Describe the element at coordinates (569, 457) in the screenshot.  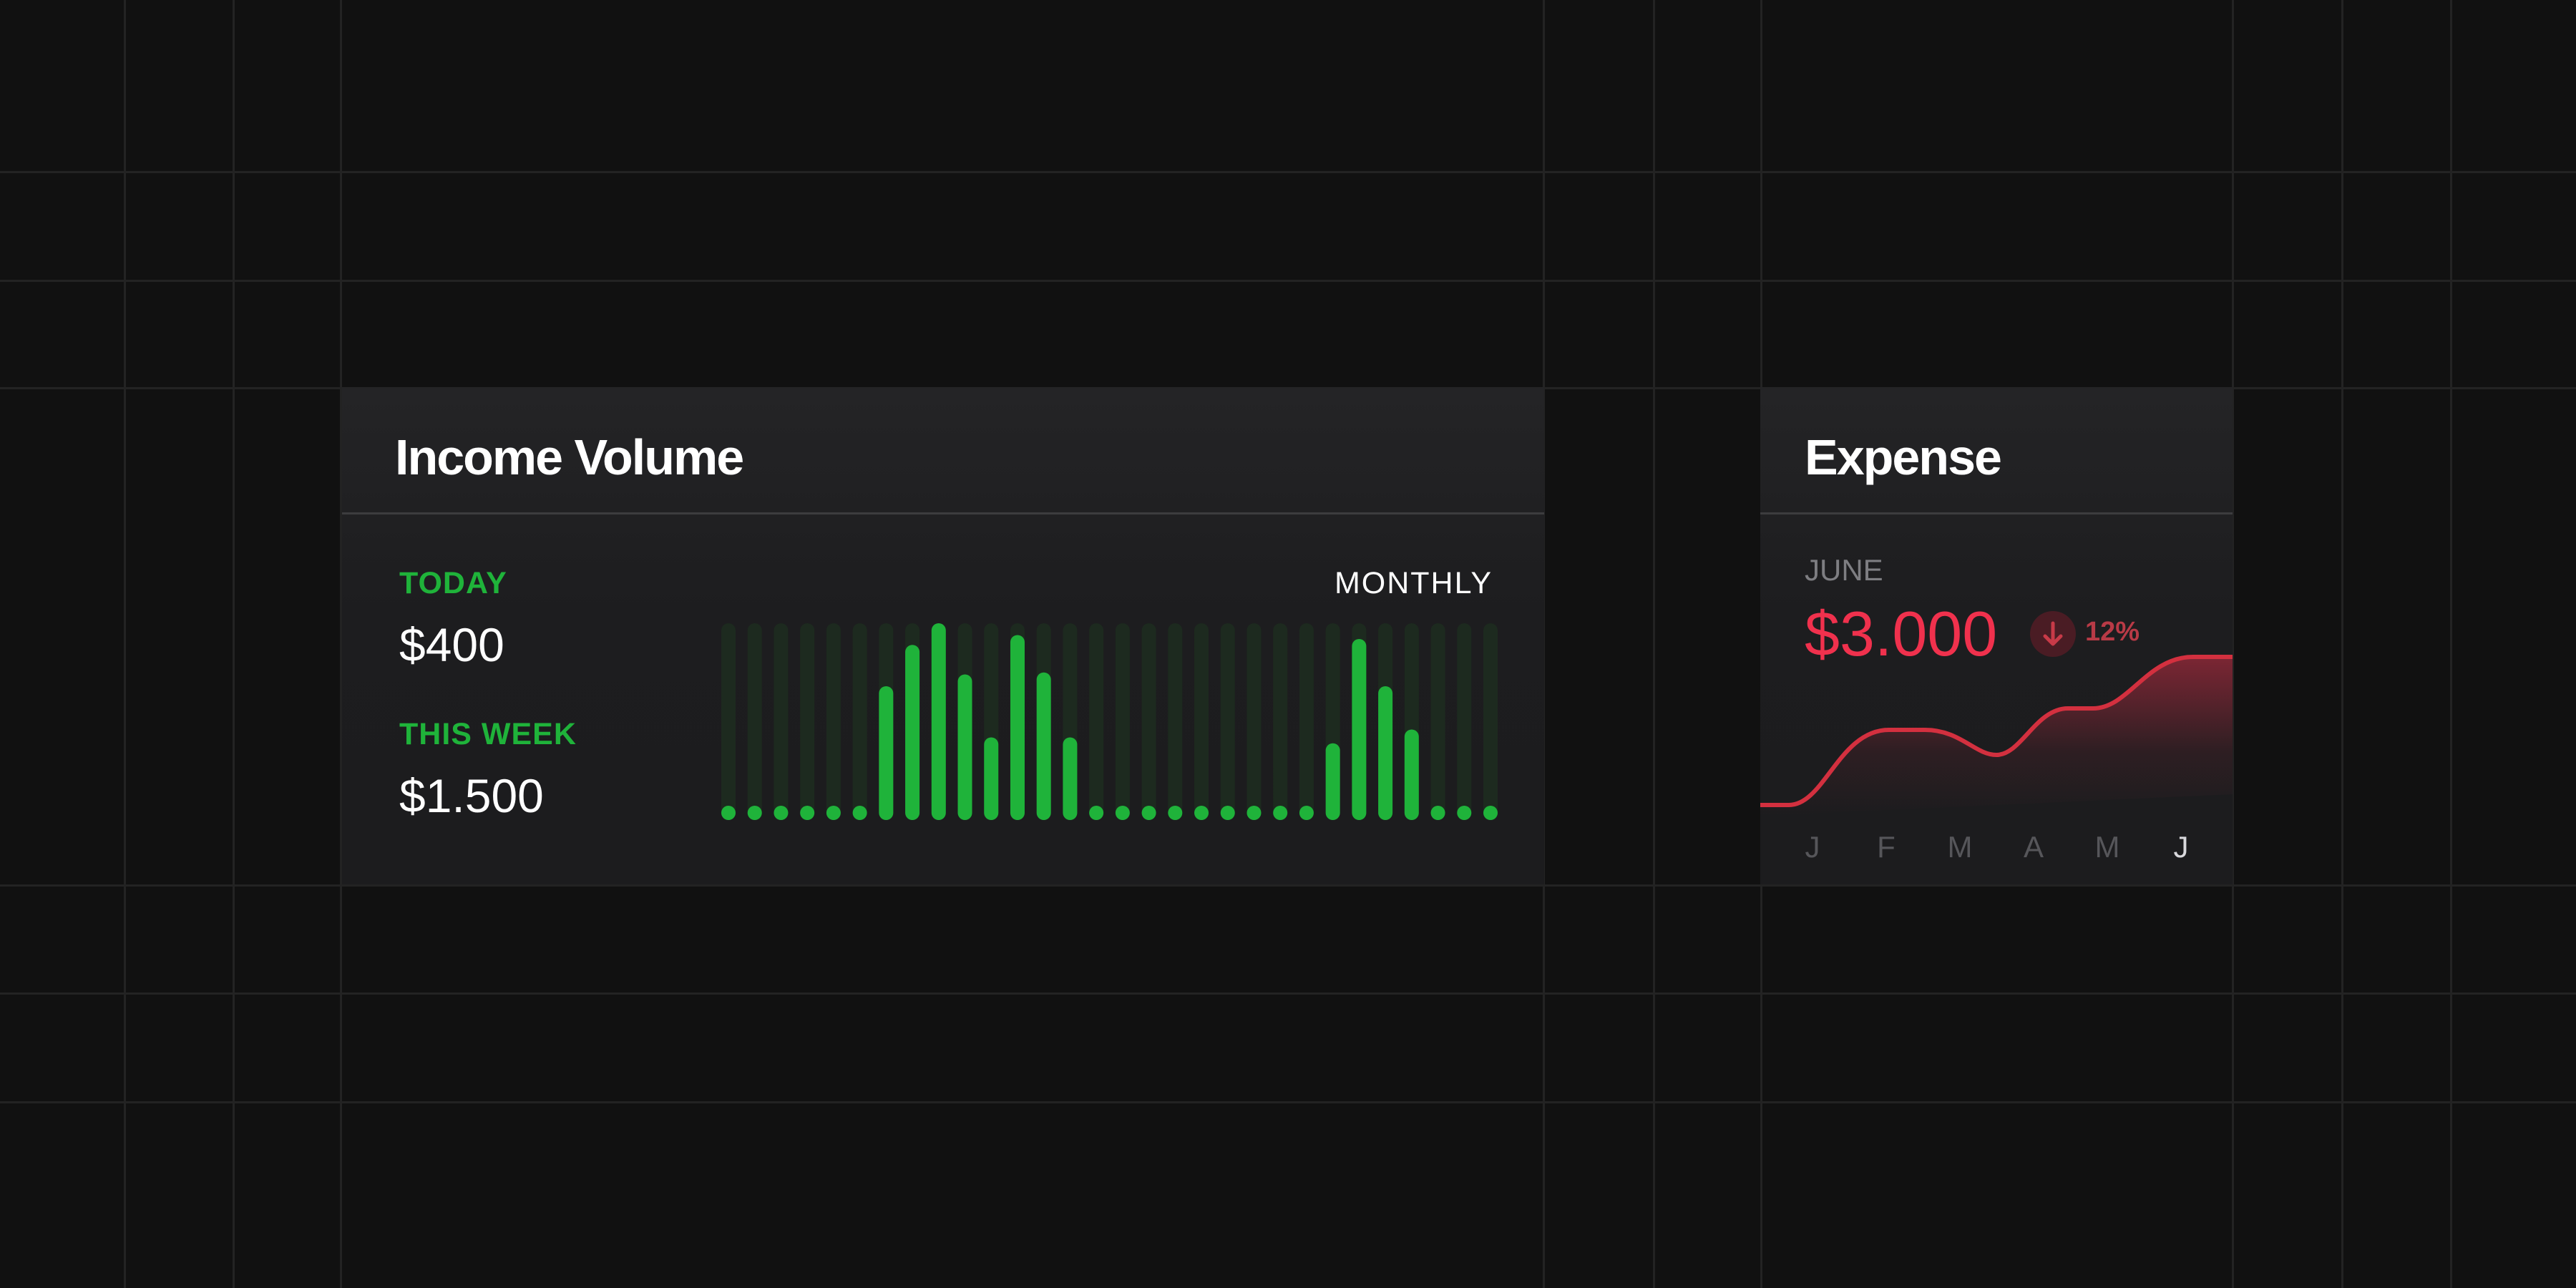
I see `card-title: Income Volume` at that location.